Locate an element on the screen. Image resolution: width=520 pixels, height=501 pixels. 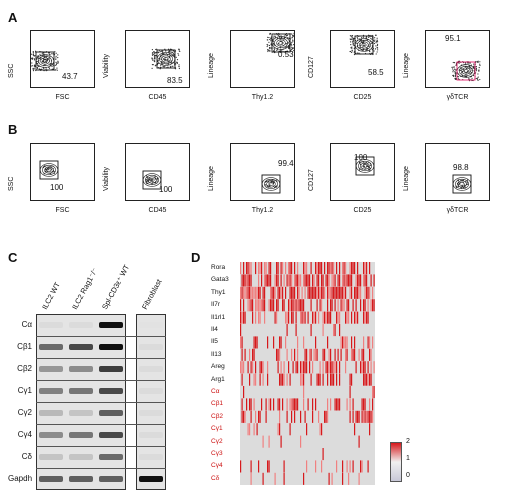
flow-plot is located at coordinates (62, 172).